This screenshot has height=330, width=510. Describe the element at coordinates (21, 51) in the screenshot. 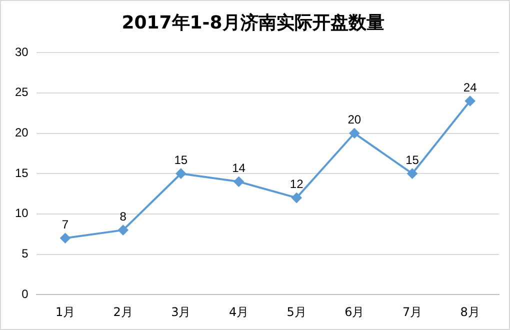

I see `y-tick-label: 30` at that location.